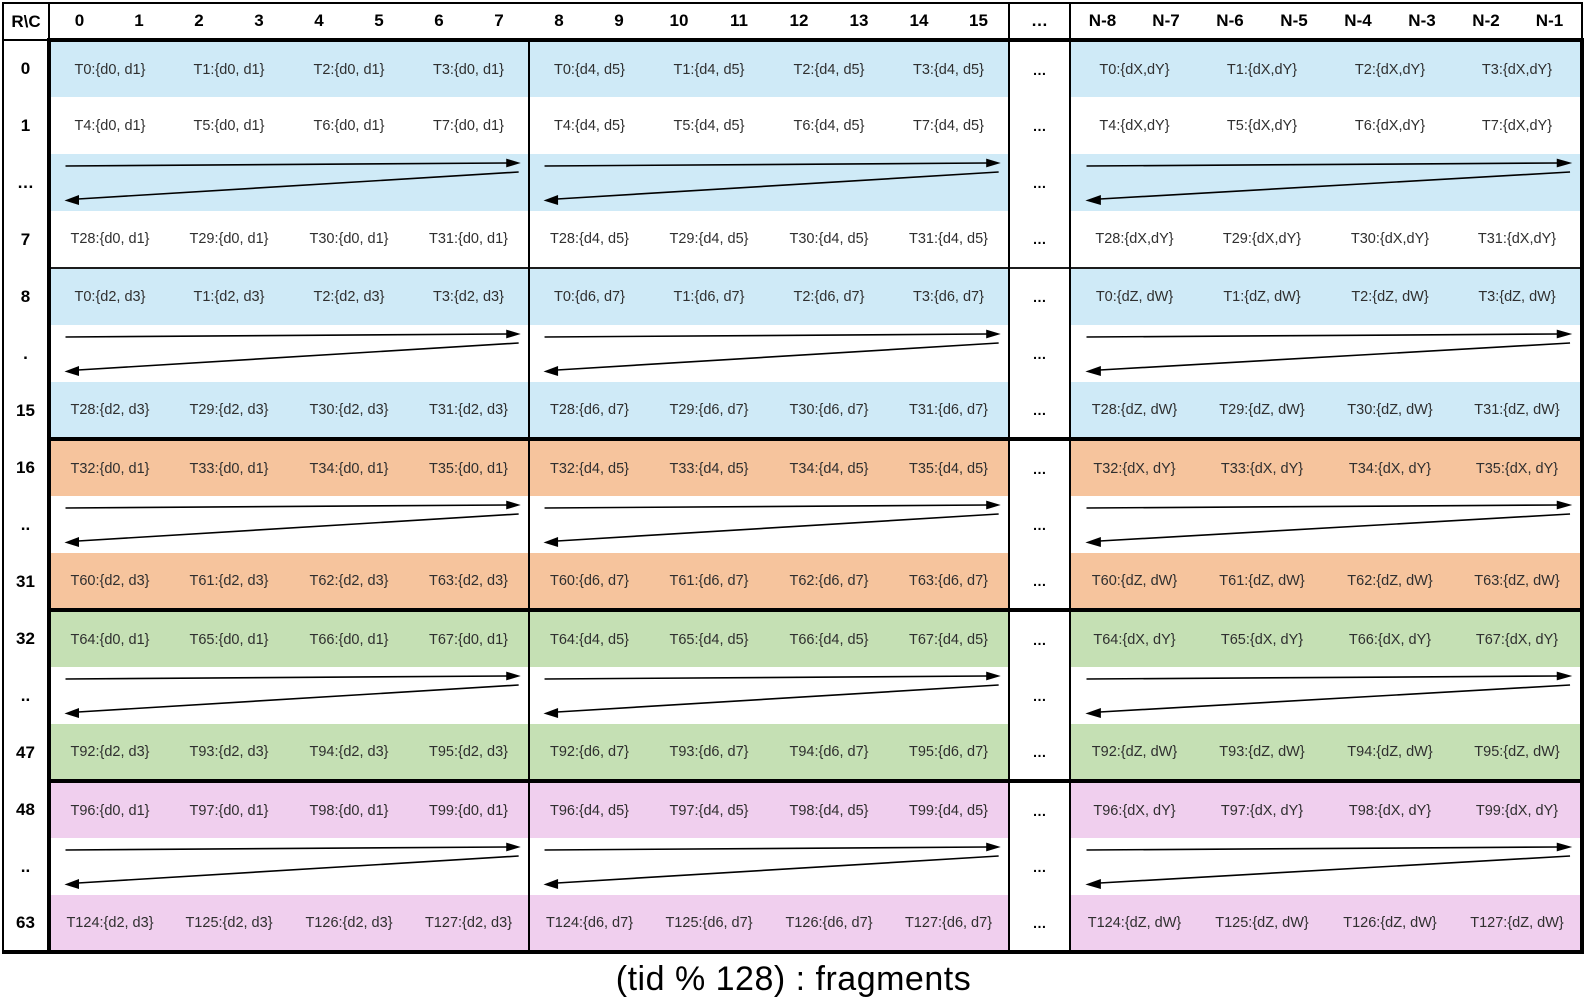  I want to click on fragment-cell: T2:{dZ, dW}, so click(1390, 296).